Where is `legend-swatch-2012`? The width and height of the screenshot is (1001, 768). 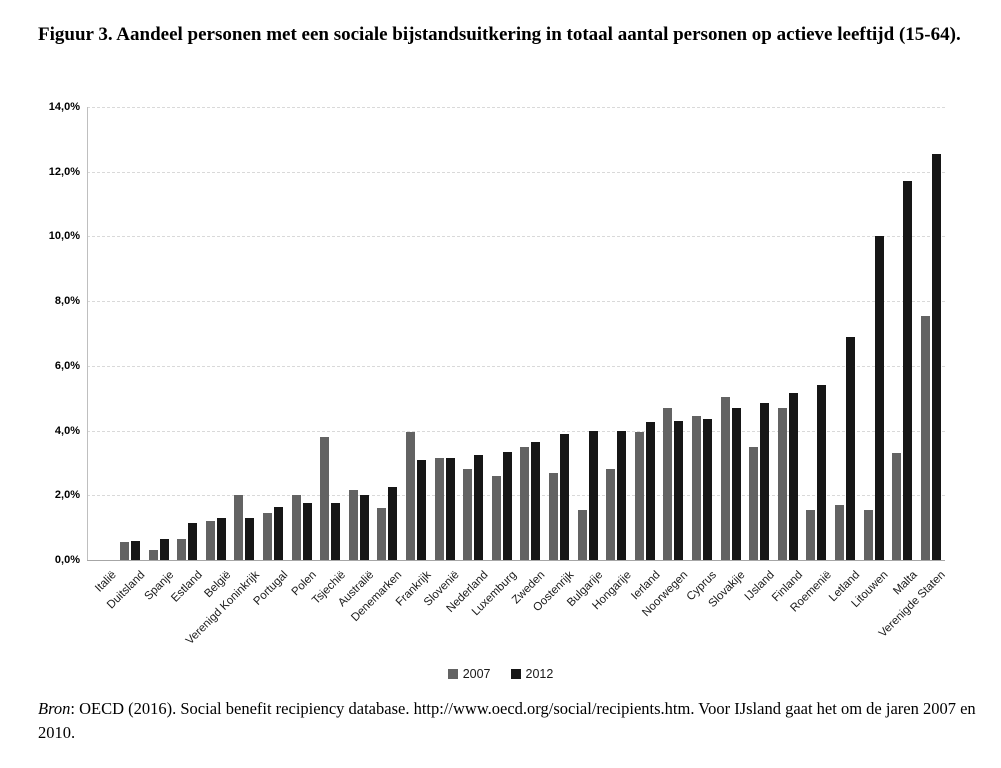
legend-swatch-2012 is located at coordinates (515, 674).